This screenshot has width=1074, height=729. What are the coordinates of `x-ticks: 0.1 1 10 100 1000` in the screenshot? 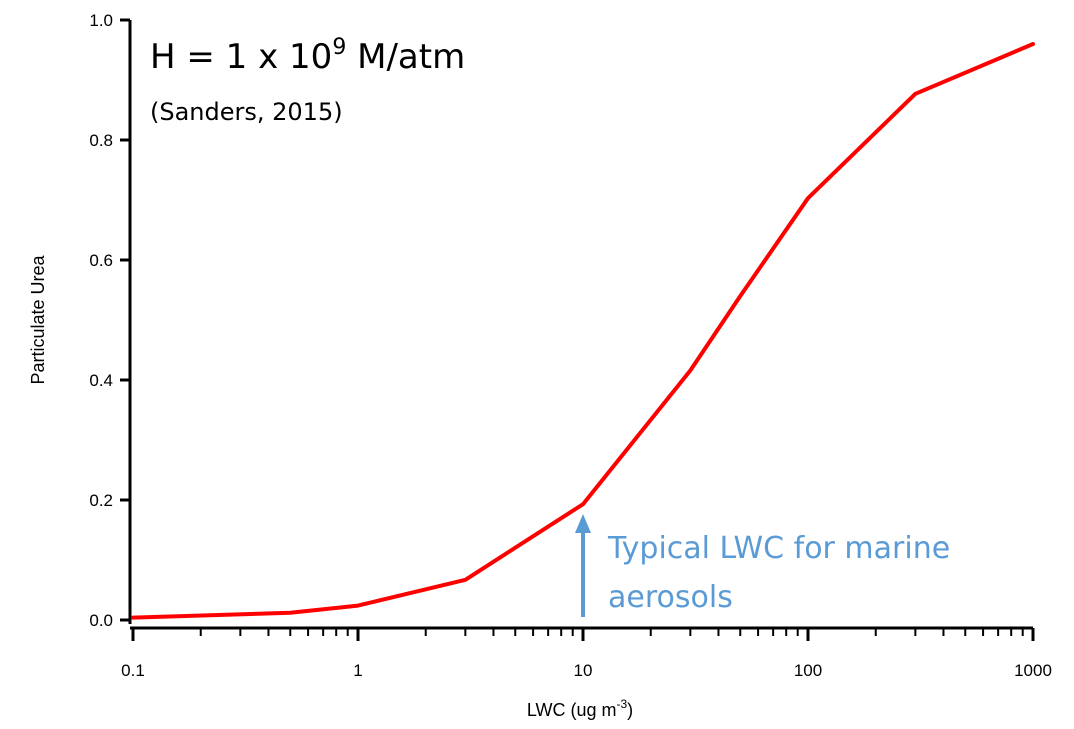 It's located at (586, 654).